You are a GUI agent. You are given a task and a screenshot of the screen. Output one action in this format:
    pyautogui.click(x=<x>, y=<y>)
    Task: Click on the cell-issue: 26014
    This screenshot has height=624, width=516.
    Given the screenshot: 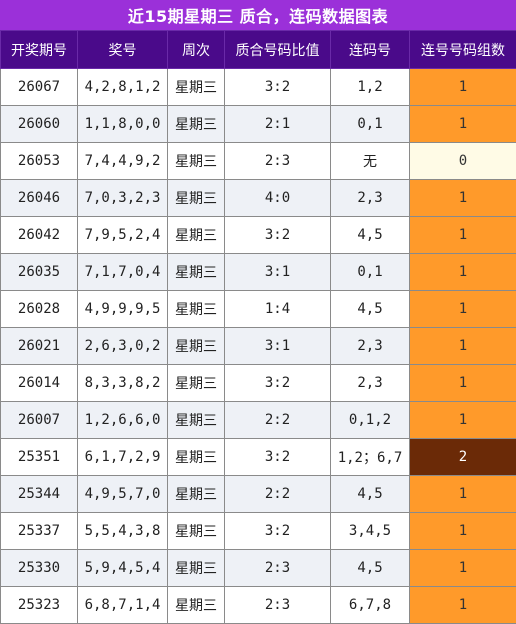 What is the action you would take?
    pyautogui.click(x=39, y=383)
    